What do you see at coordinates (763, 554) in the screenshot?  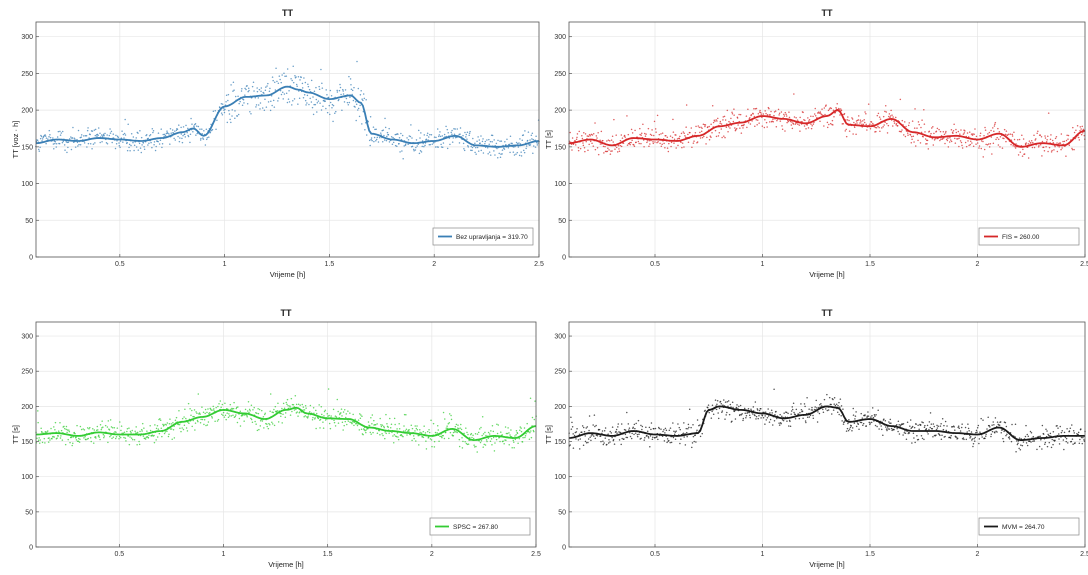 I see `chart-4-xtick-label: 1` at bounding box center [763, 554].